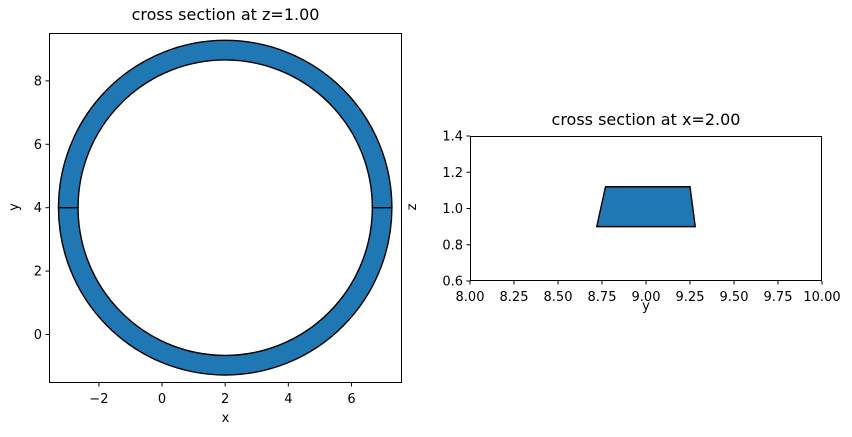 Image resolution: width=852 pixels, height=437 pixels. What do you see at coordinates (413, 207) in the screenshot?
I see `right-plot-yaxis-label: z` at bounding box center [413, 207].